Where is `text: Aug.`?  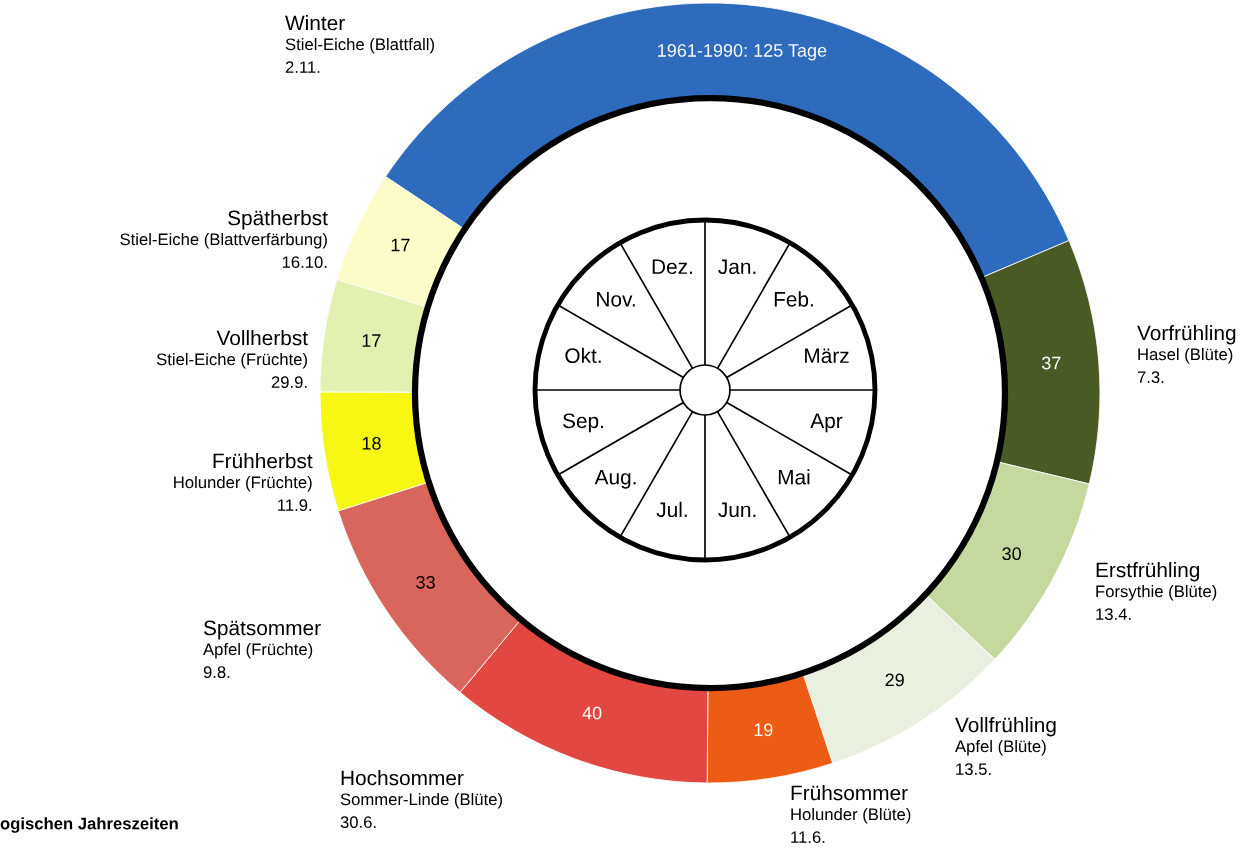 text: Aug. is located at coordinates (615, 479).